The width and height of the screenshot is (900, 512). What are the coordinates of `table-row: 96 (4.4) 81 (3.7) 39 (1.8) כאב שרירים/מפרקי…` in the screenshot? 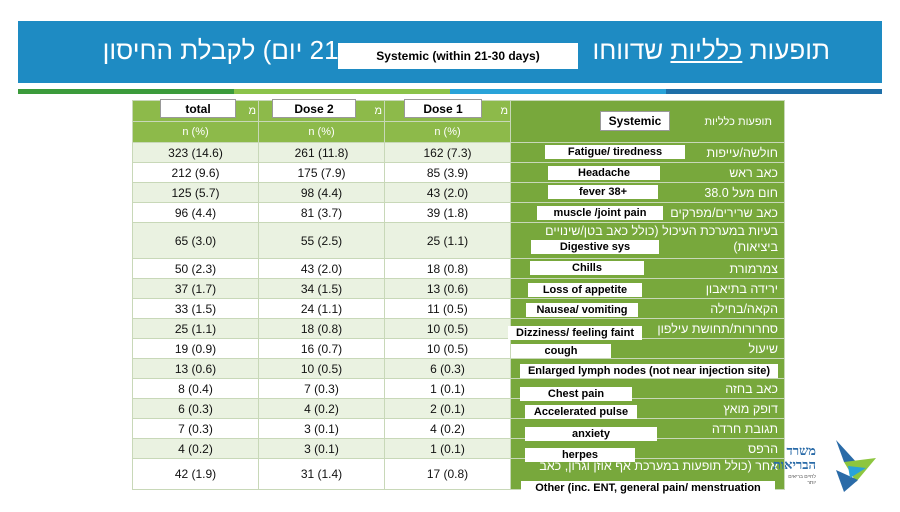 It's located at (458, 212).